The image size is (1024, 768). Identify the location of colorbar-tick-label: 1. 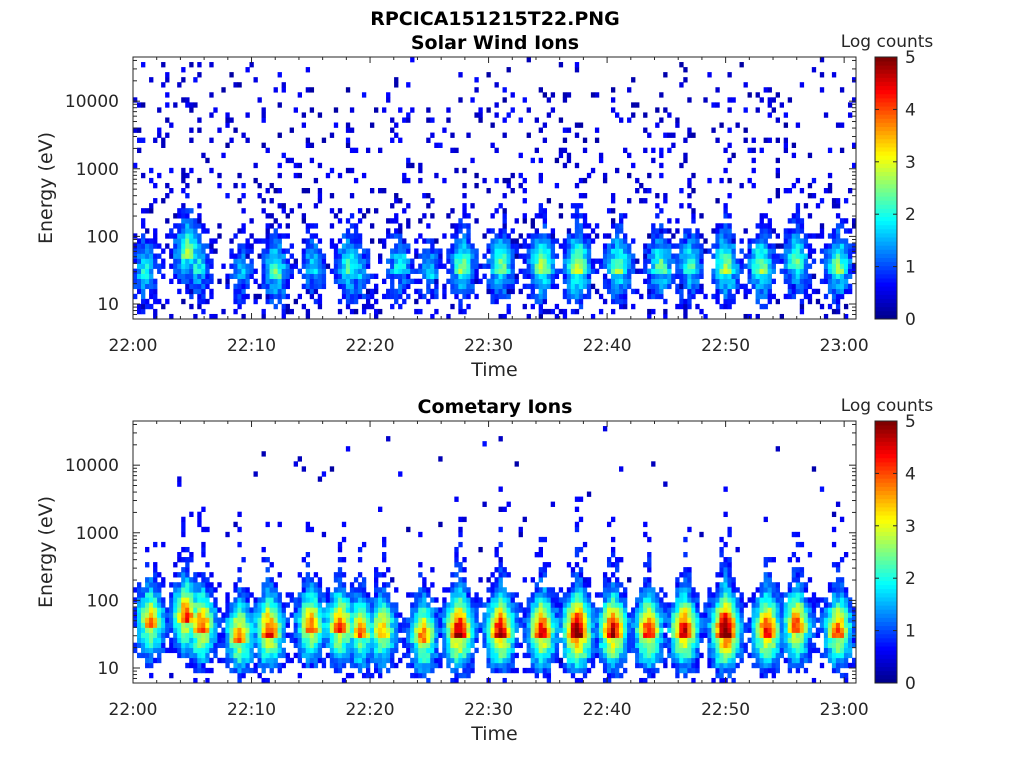
(910, 268).